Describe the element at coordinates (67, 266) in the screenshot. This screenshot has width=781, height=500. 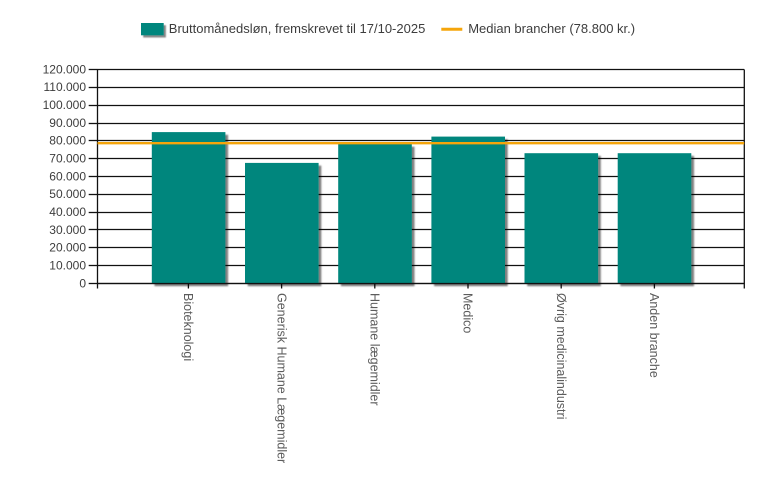
I see `svg-text: 10.000` at that location.